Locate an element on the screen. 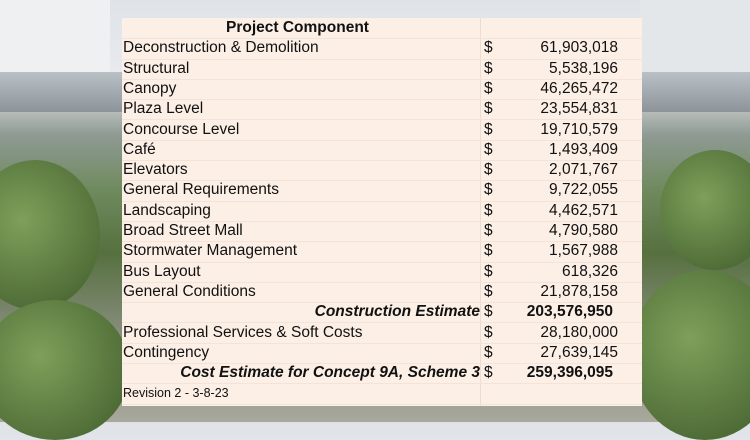 The image size is (750, 440). row-label: Professional Services & Soft Costs is located at coordinates (243, 332).